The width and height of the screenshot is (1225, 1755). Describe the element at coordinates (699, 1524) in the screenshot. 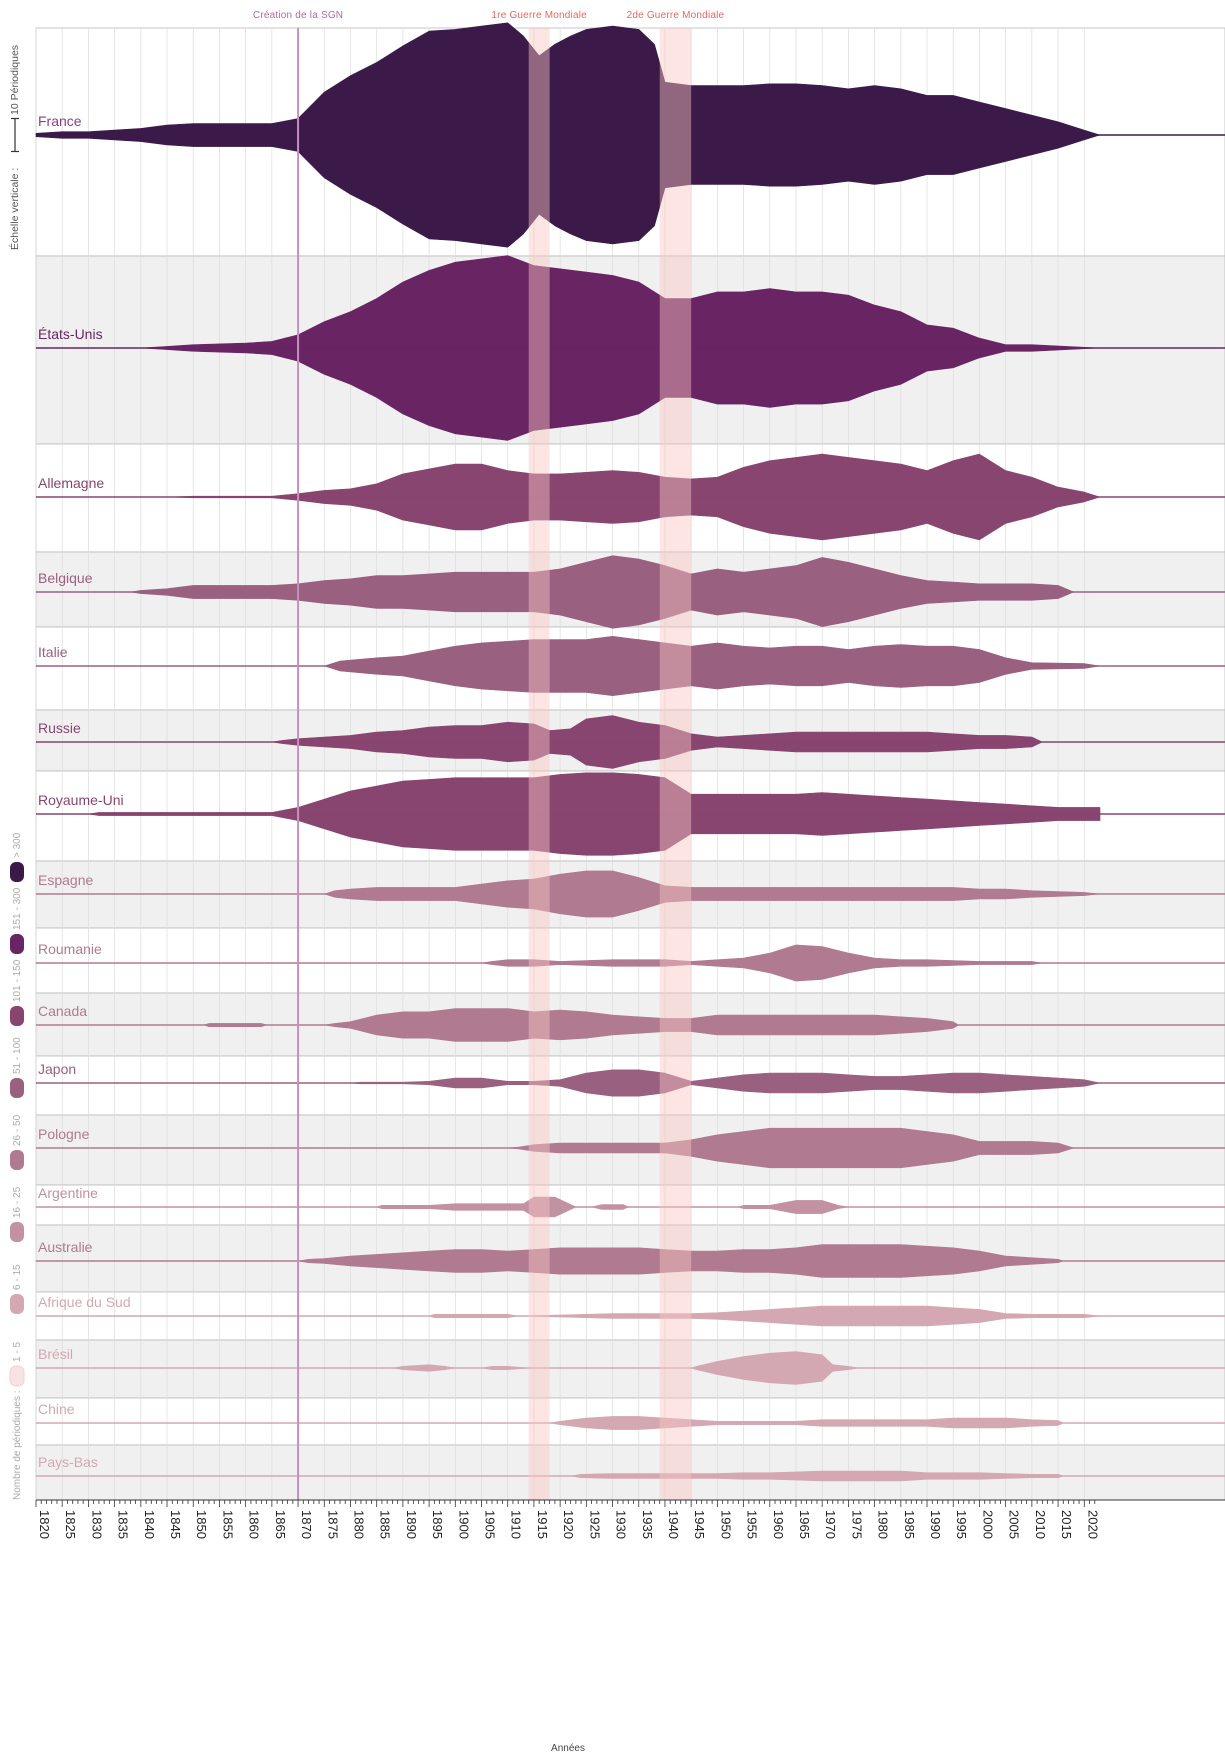

I see `x-tick-label: 1945` at that location.